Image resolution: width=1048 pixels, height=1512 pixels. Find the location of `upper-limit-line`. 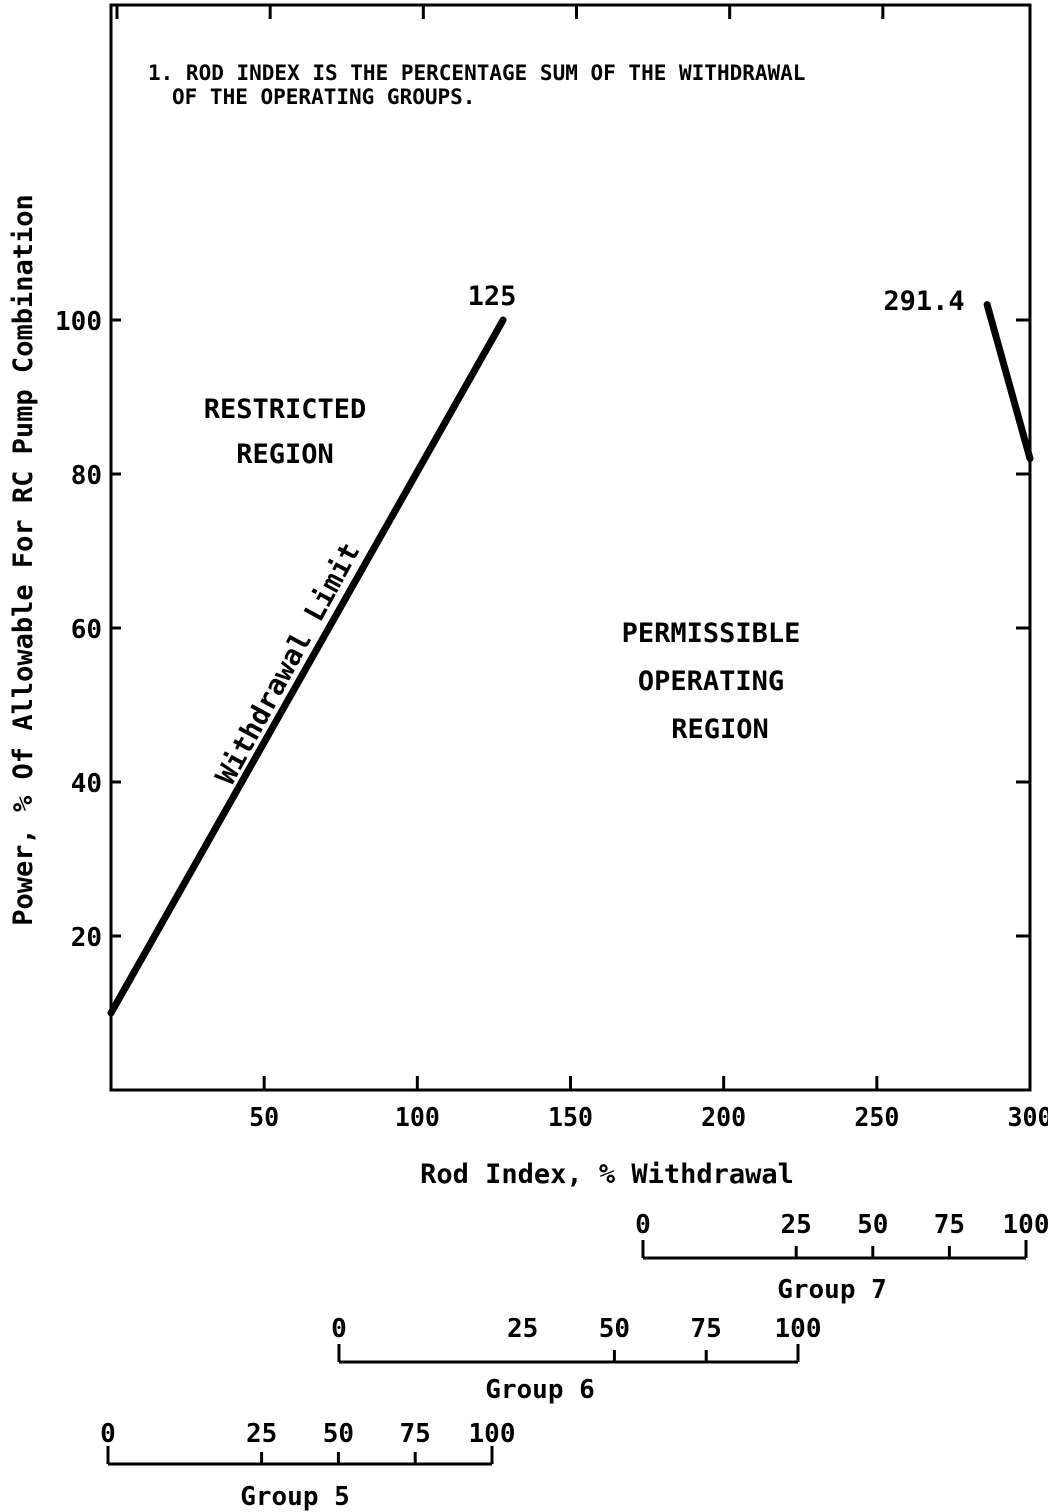

upper-limit-line is located at coordinates (1008, 382).